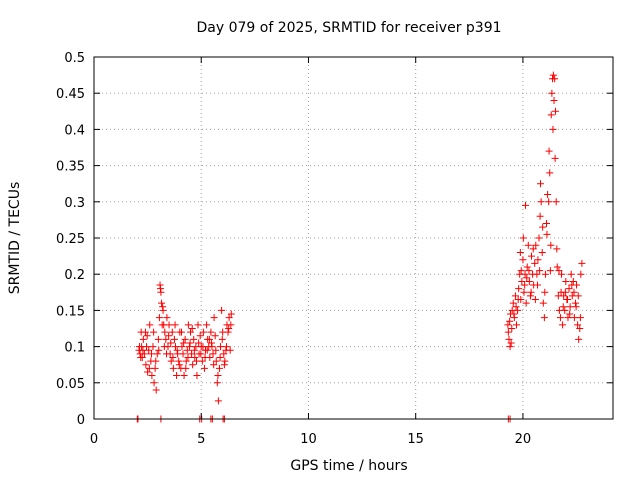 The width and height of the screenshot is (640, 480). I want to click on x-tick-label: 5, so click(201, 439).